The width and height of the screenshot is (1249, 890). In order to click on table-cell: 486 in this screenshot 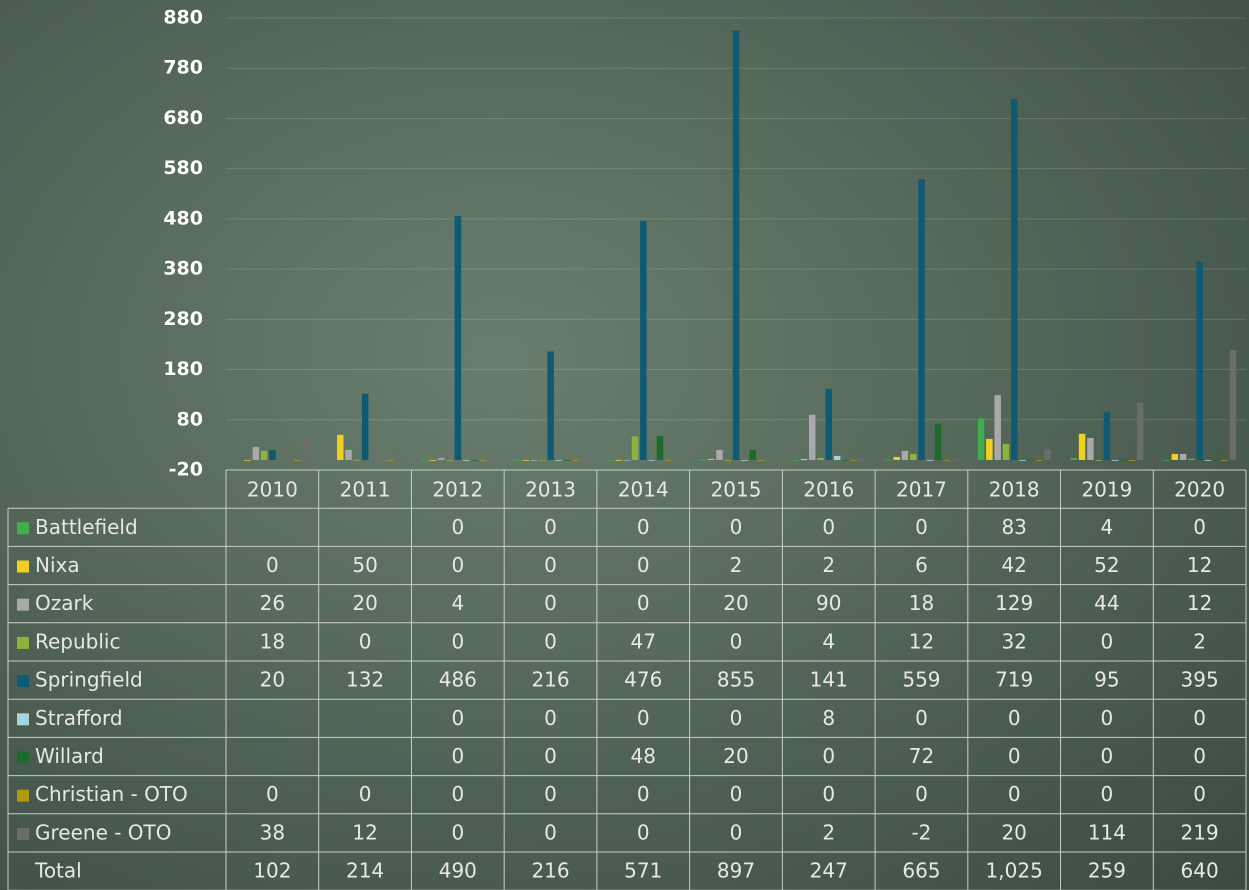, I will do `click(458, 680)`.